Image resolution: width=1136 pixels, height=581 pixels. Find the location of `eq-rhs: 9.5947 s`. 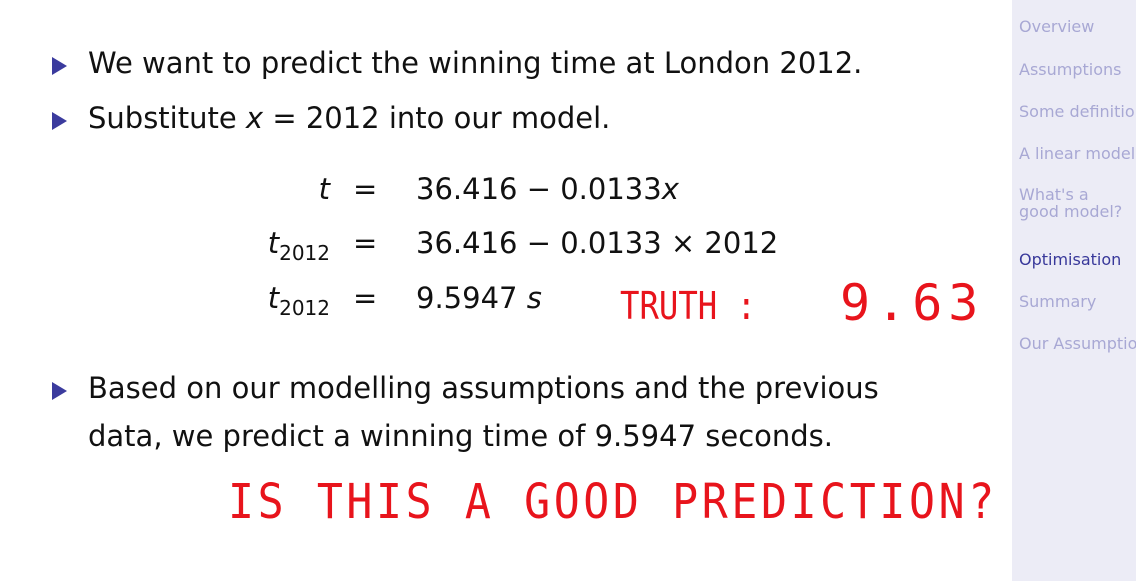

eq-rhs: 9.5947 s is located at coordinates (479, 298).